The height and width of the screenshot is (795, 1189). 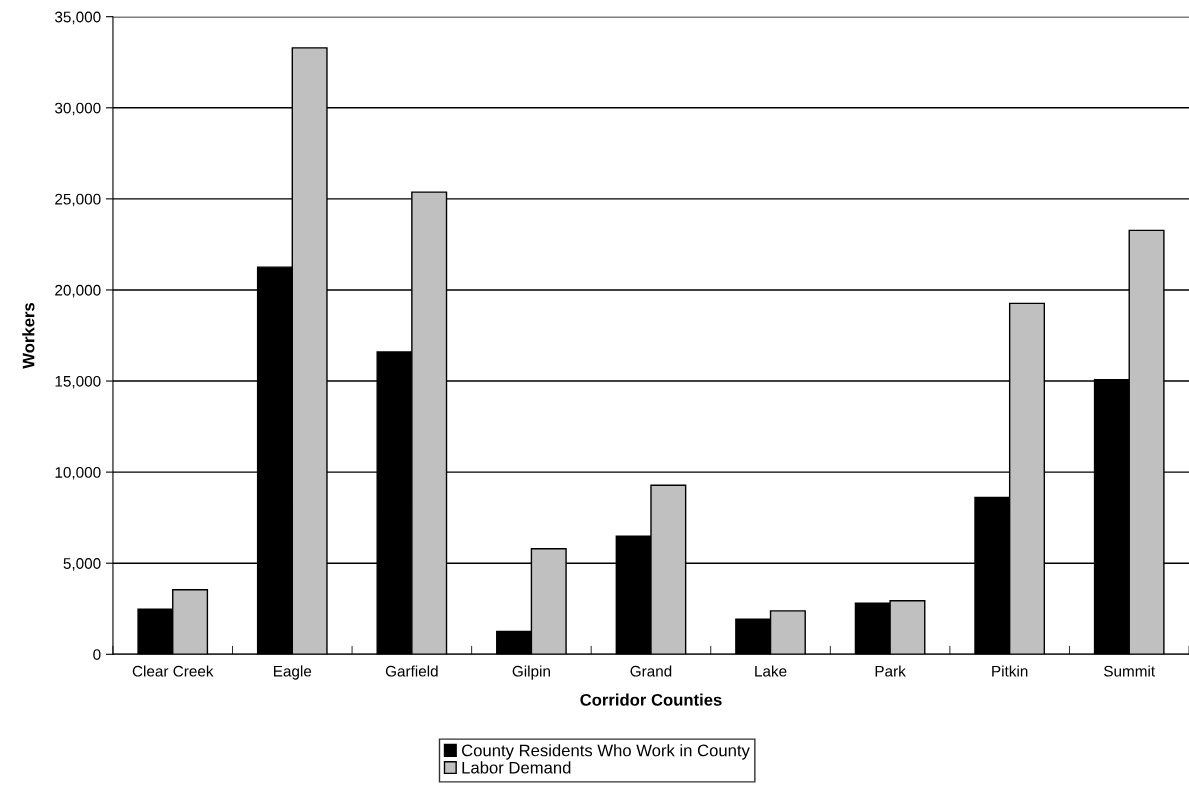 I want to click on y-tick-label: 30,000, so click(x=78, y=109).